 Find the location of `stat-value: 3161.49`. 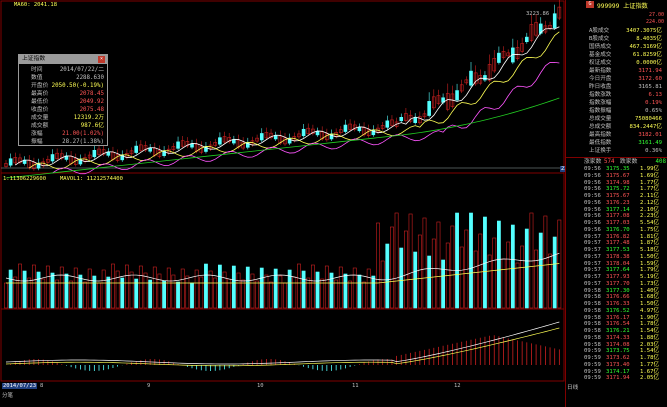

stat-value: 3161.49 is located at coordinates (650, 143).